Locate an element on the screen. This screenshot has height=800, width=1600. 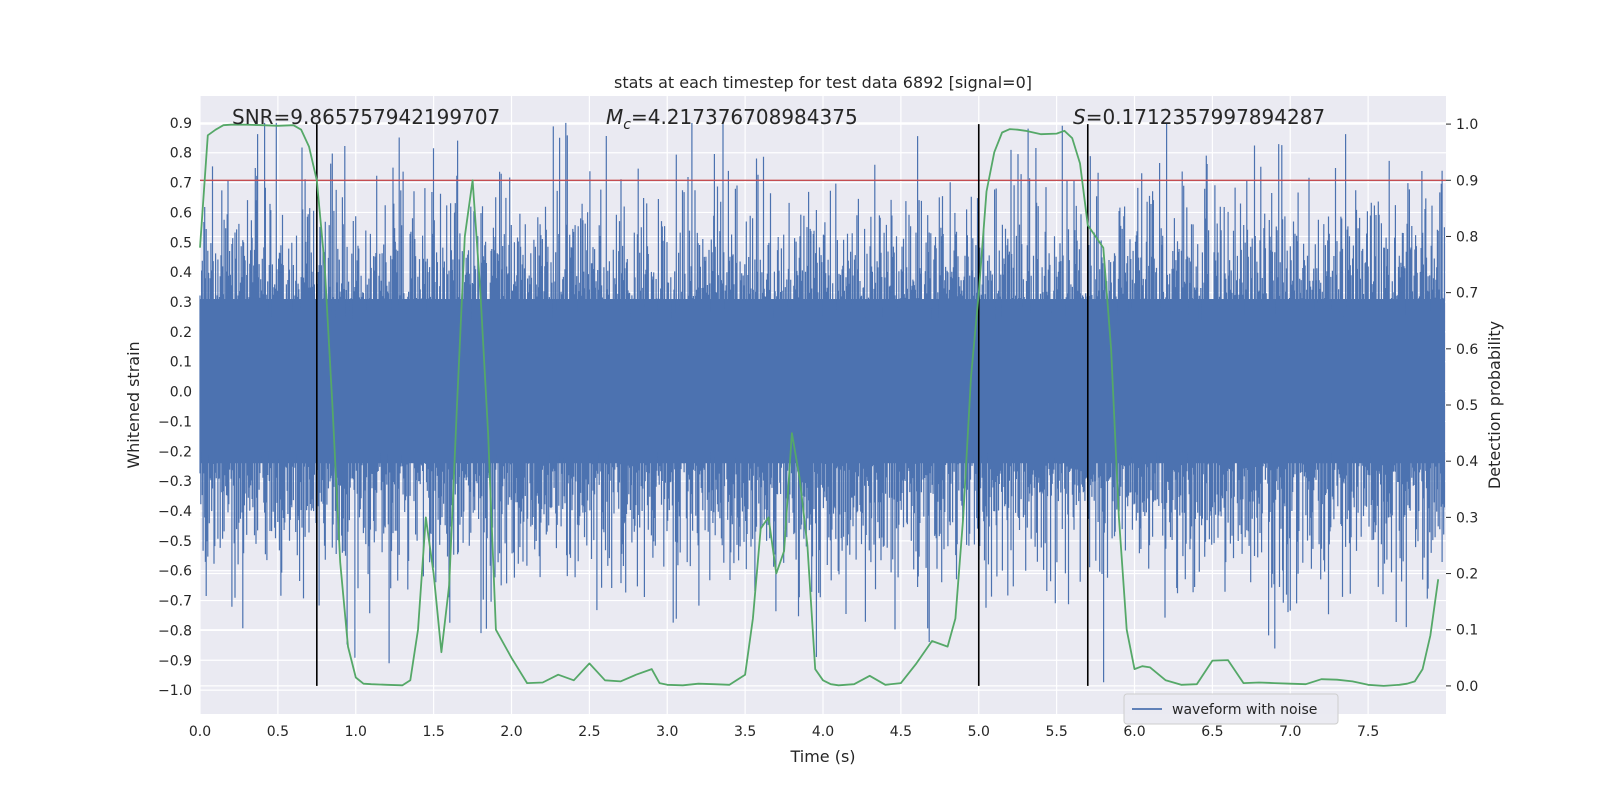
y-tick-label: −0.4 is located at coordinates (175, 512).